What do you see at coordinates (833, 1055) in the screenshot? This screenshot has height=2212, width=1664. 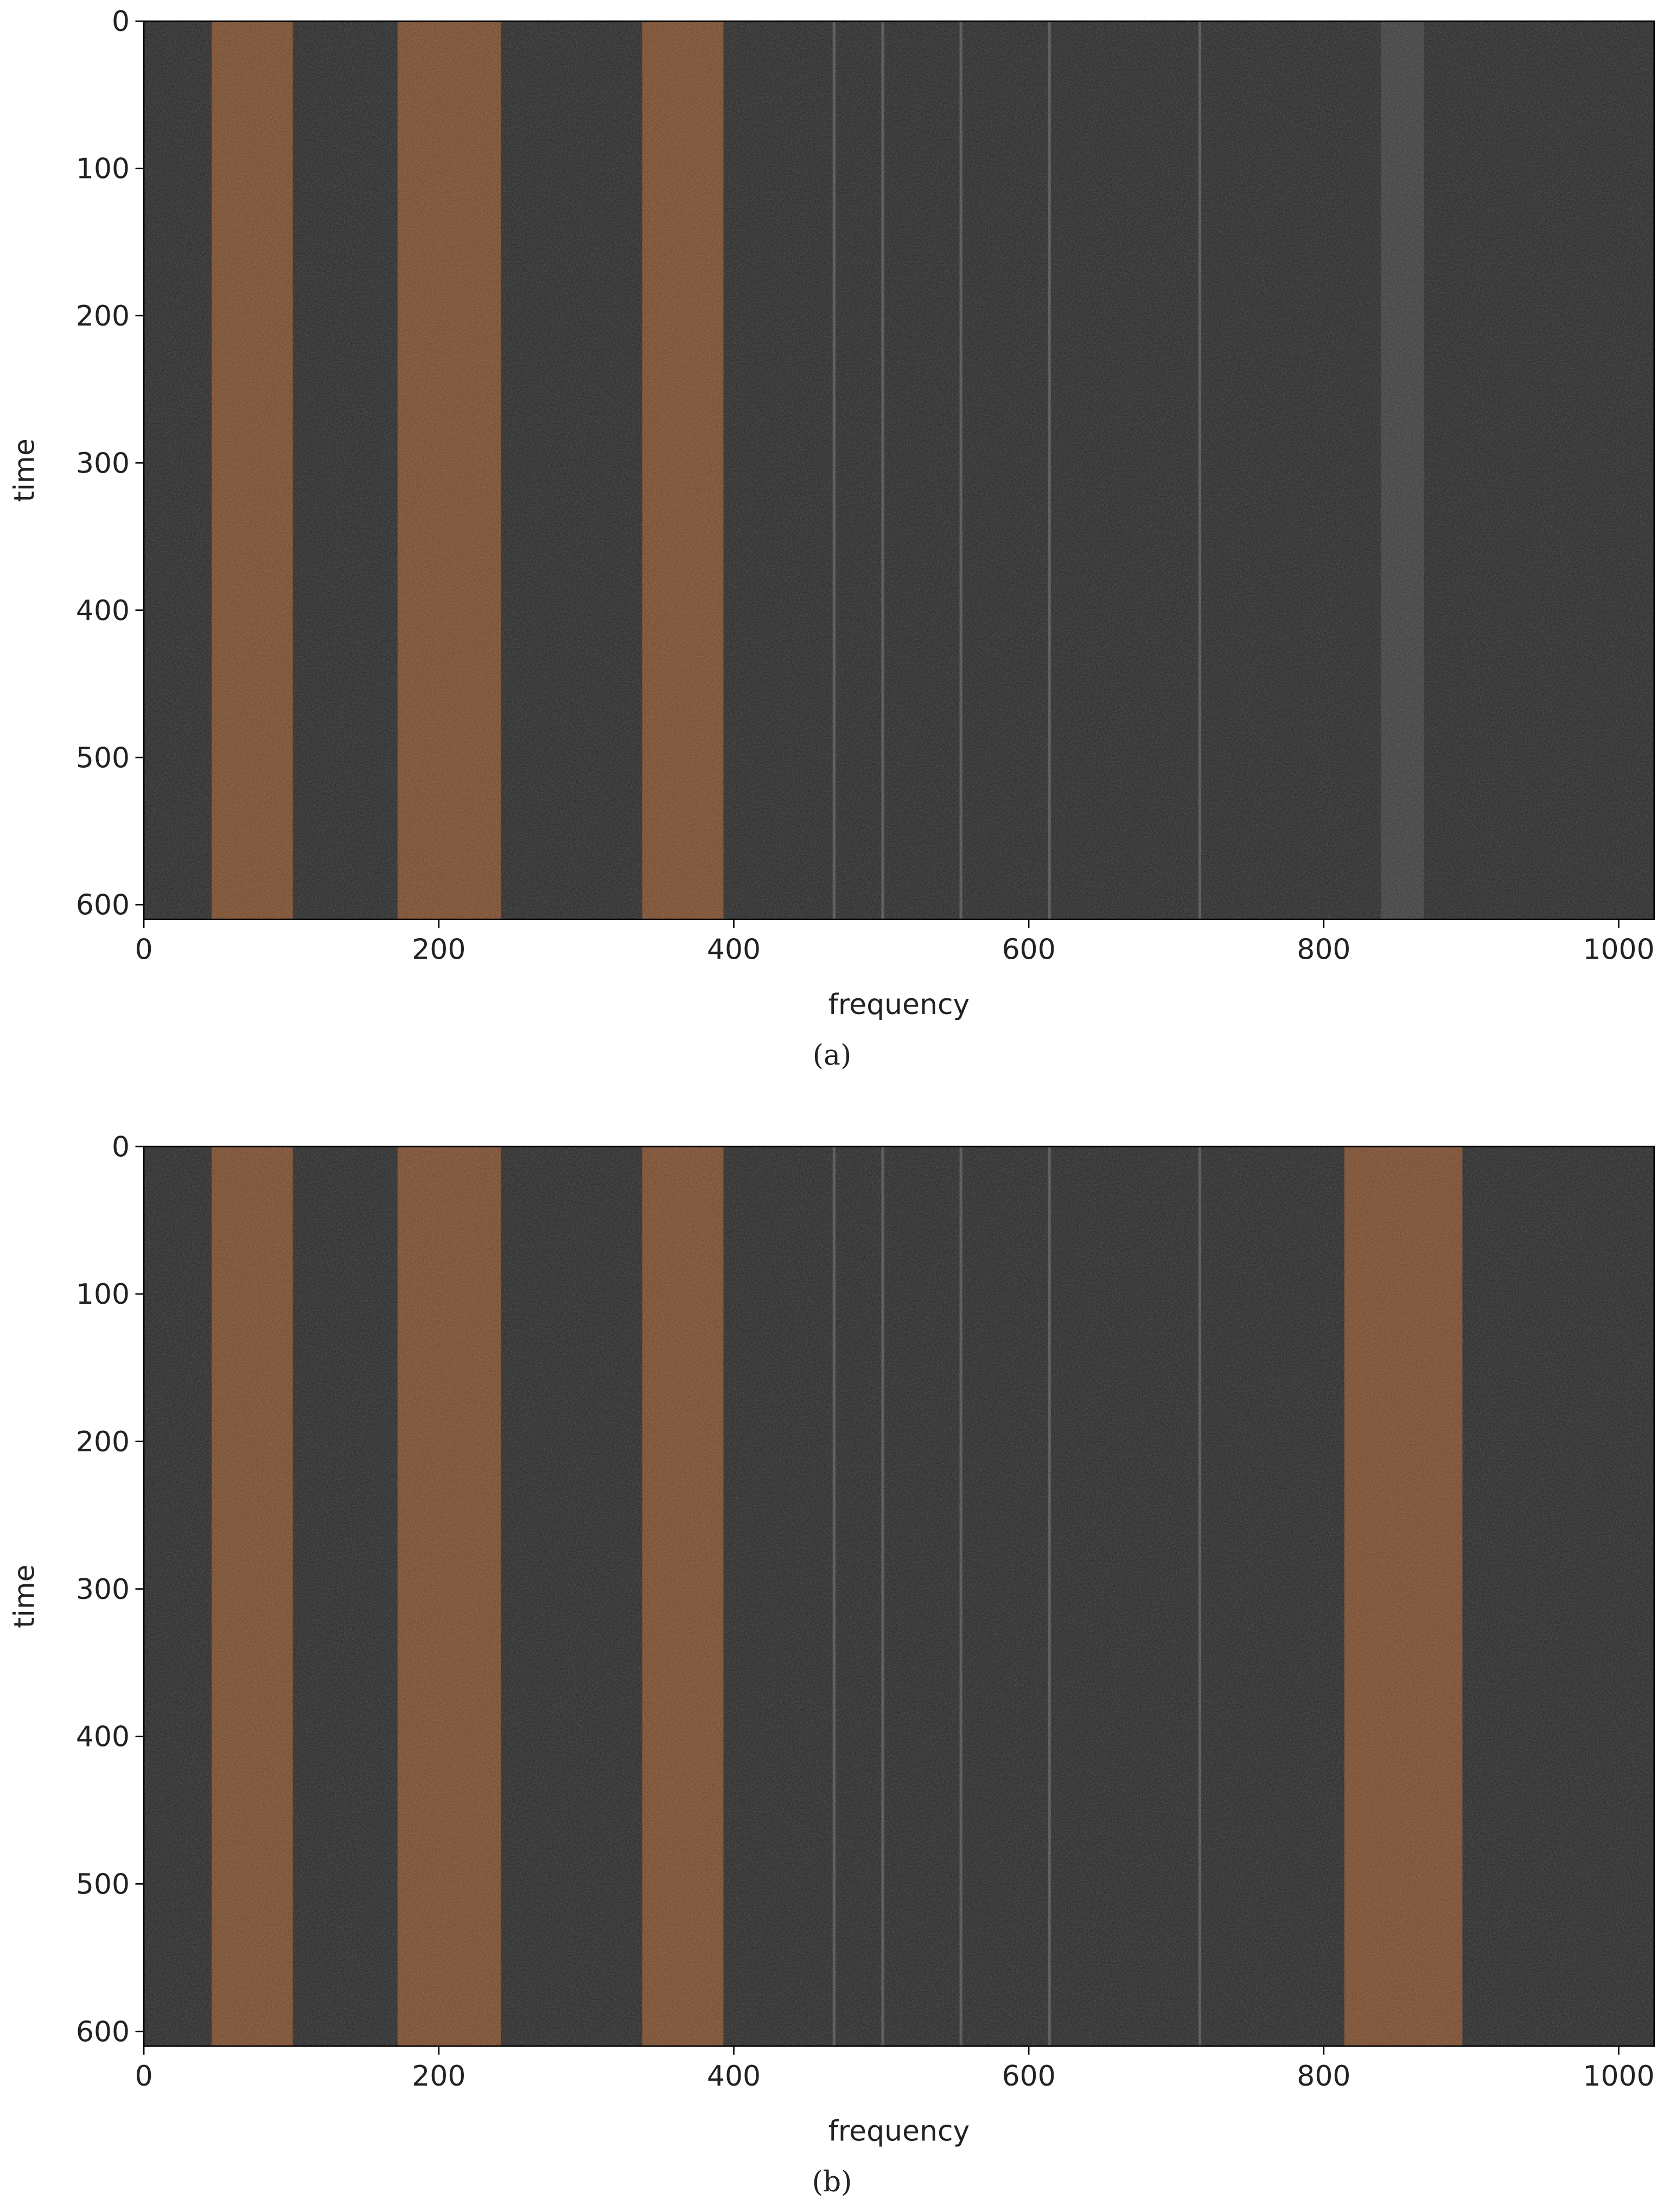 I see `caption: (a)` at bounding box center [833, 1055].